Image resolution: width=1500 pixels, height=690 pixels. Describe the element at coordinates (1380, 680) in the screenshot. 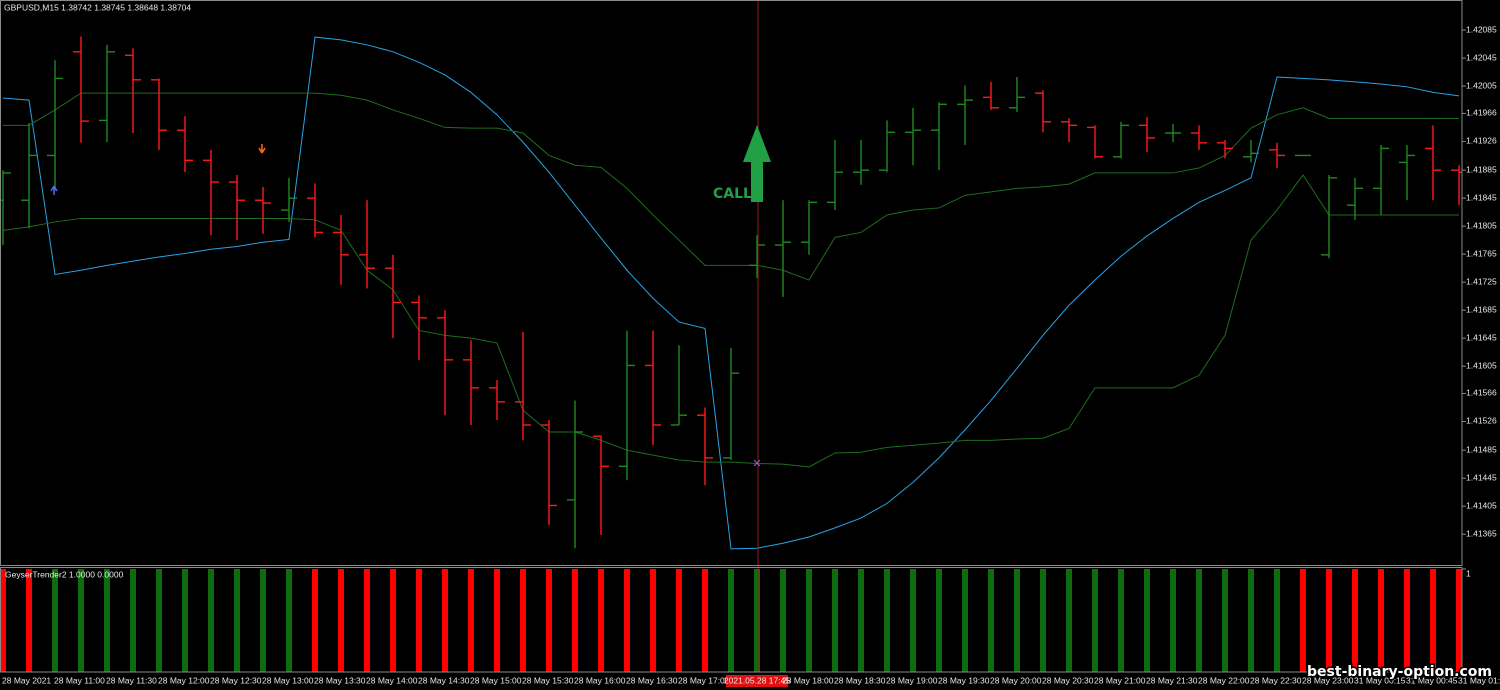

I see `x-tick-label: 31 May 00:15` at that location.